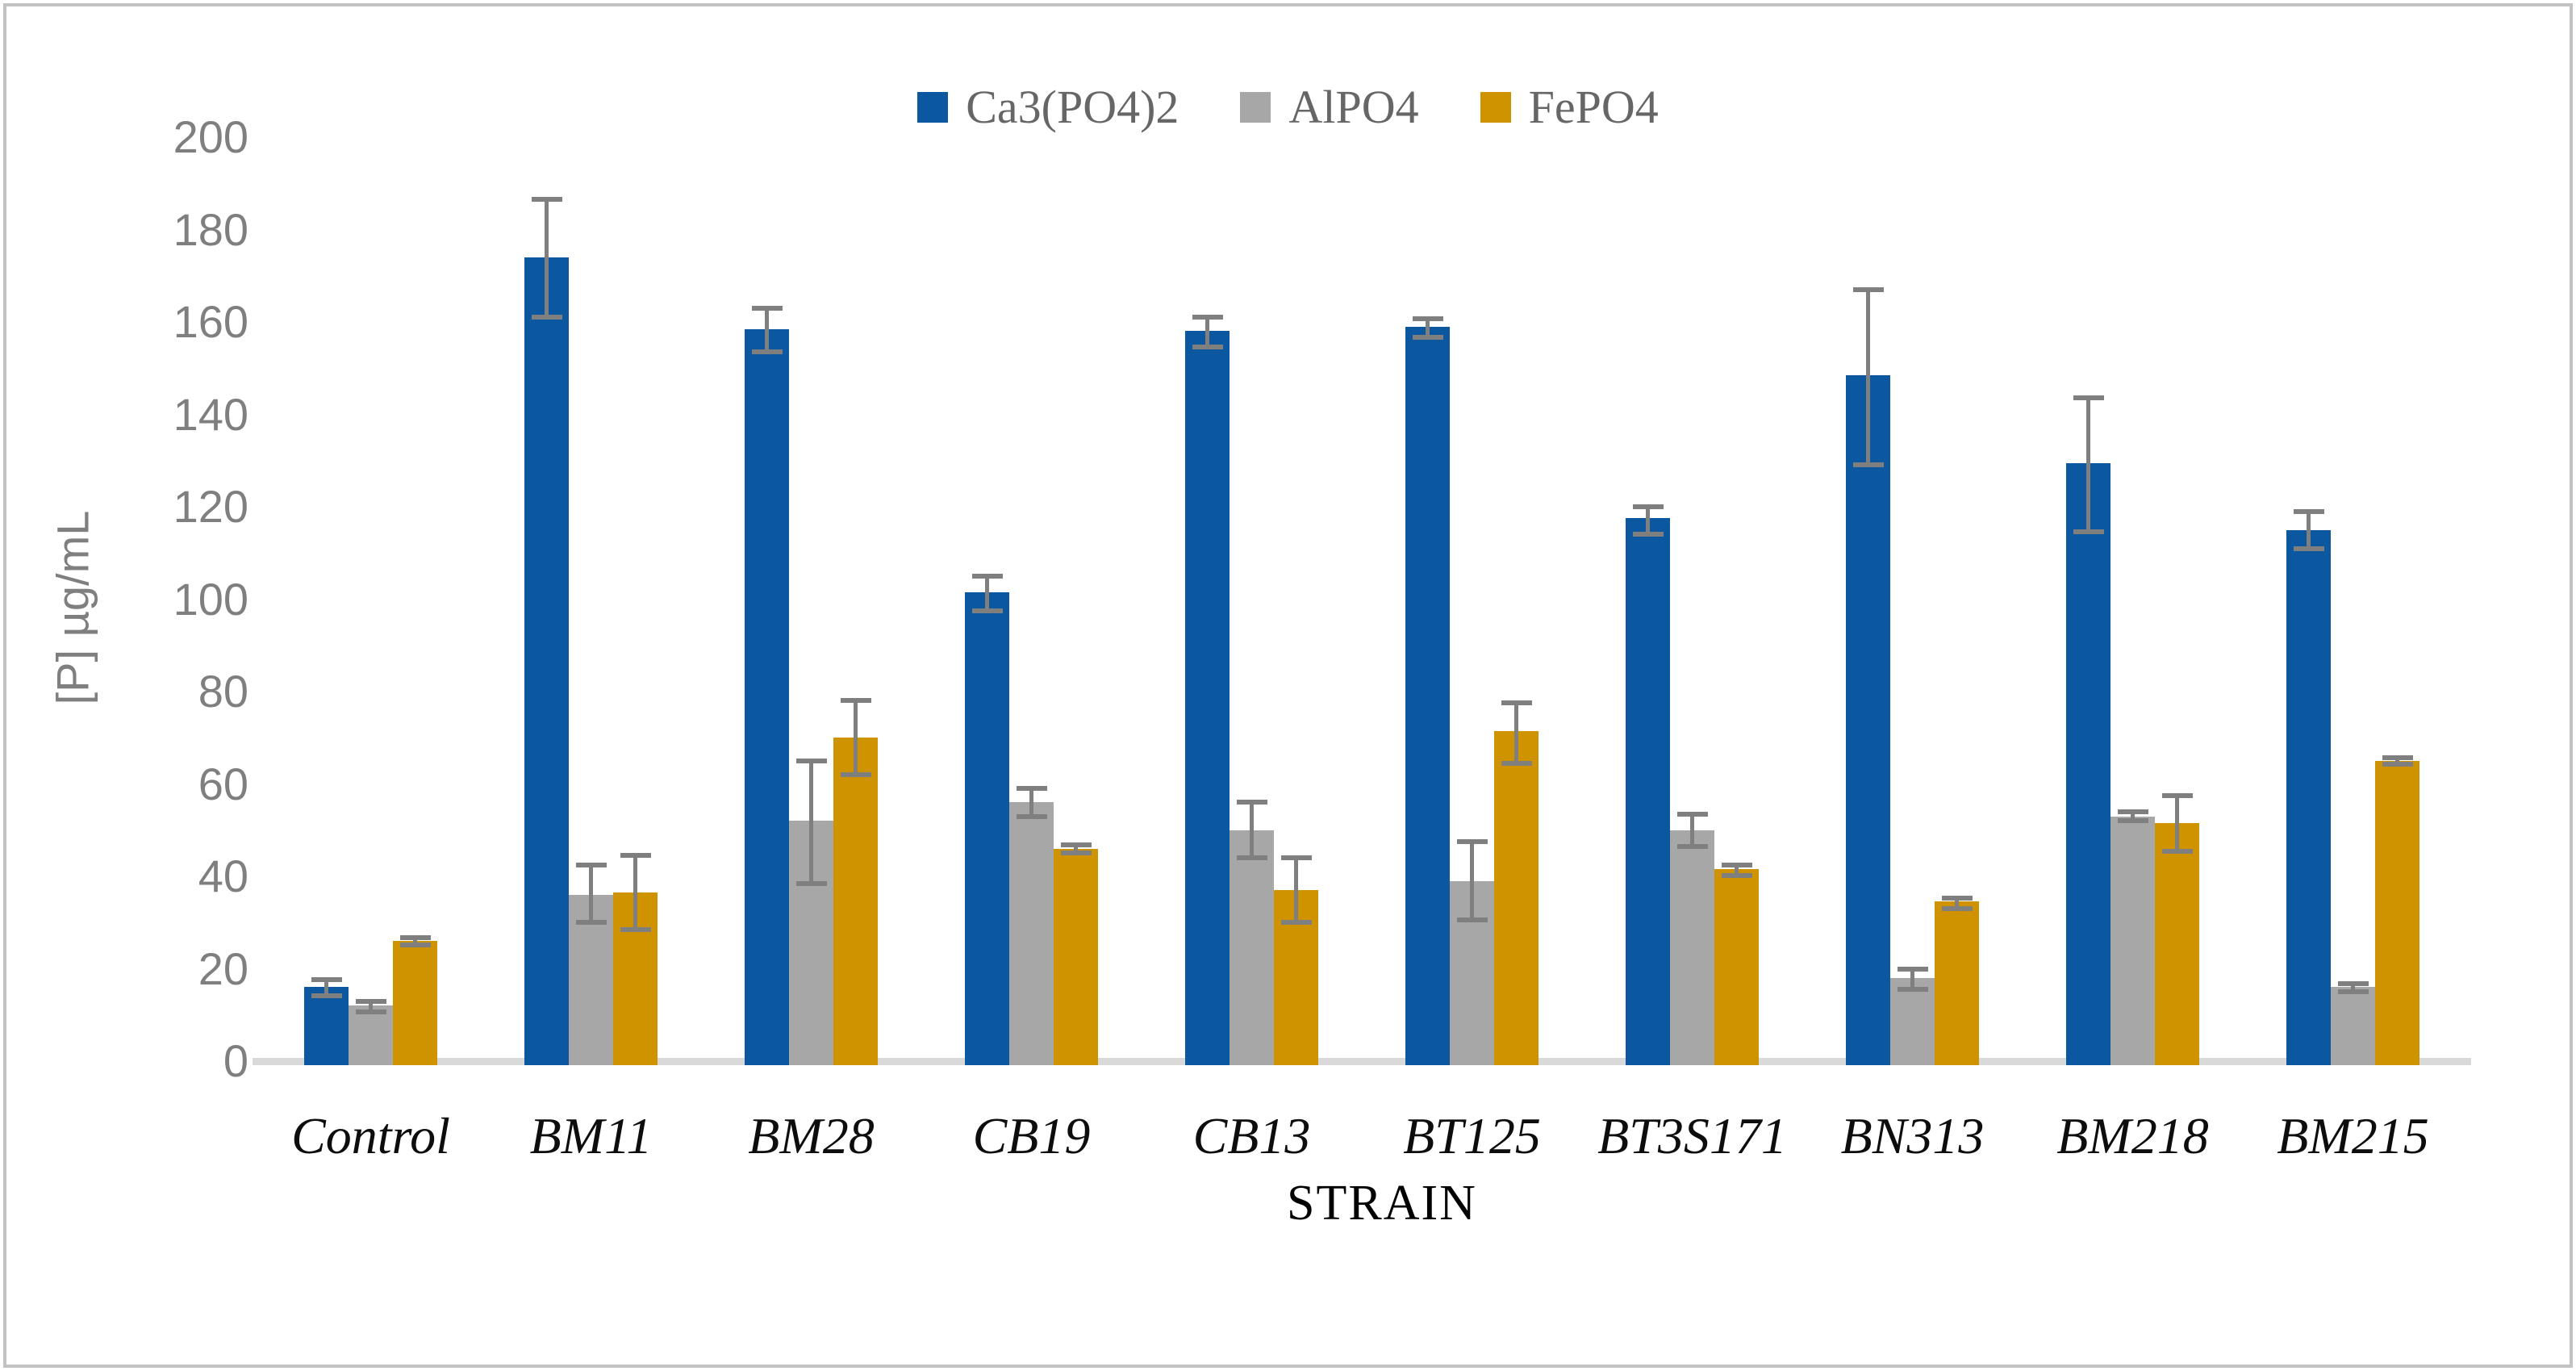 This screenshot has width=2576, height=1371. Describe the element at coordinates (1957, 983) in the screenshot. I see `bar-BN313-FePO4` at that location.